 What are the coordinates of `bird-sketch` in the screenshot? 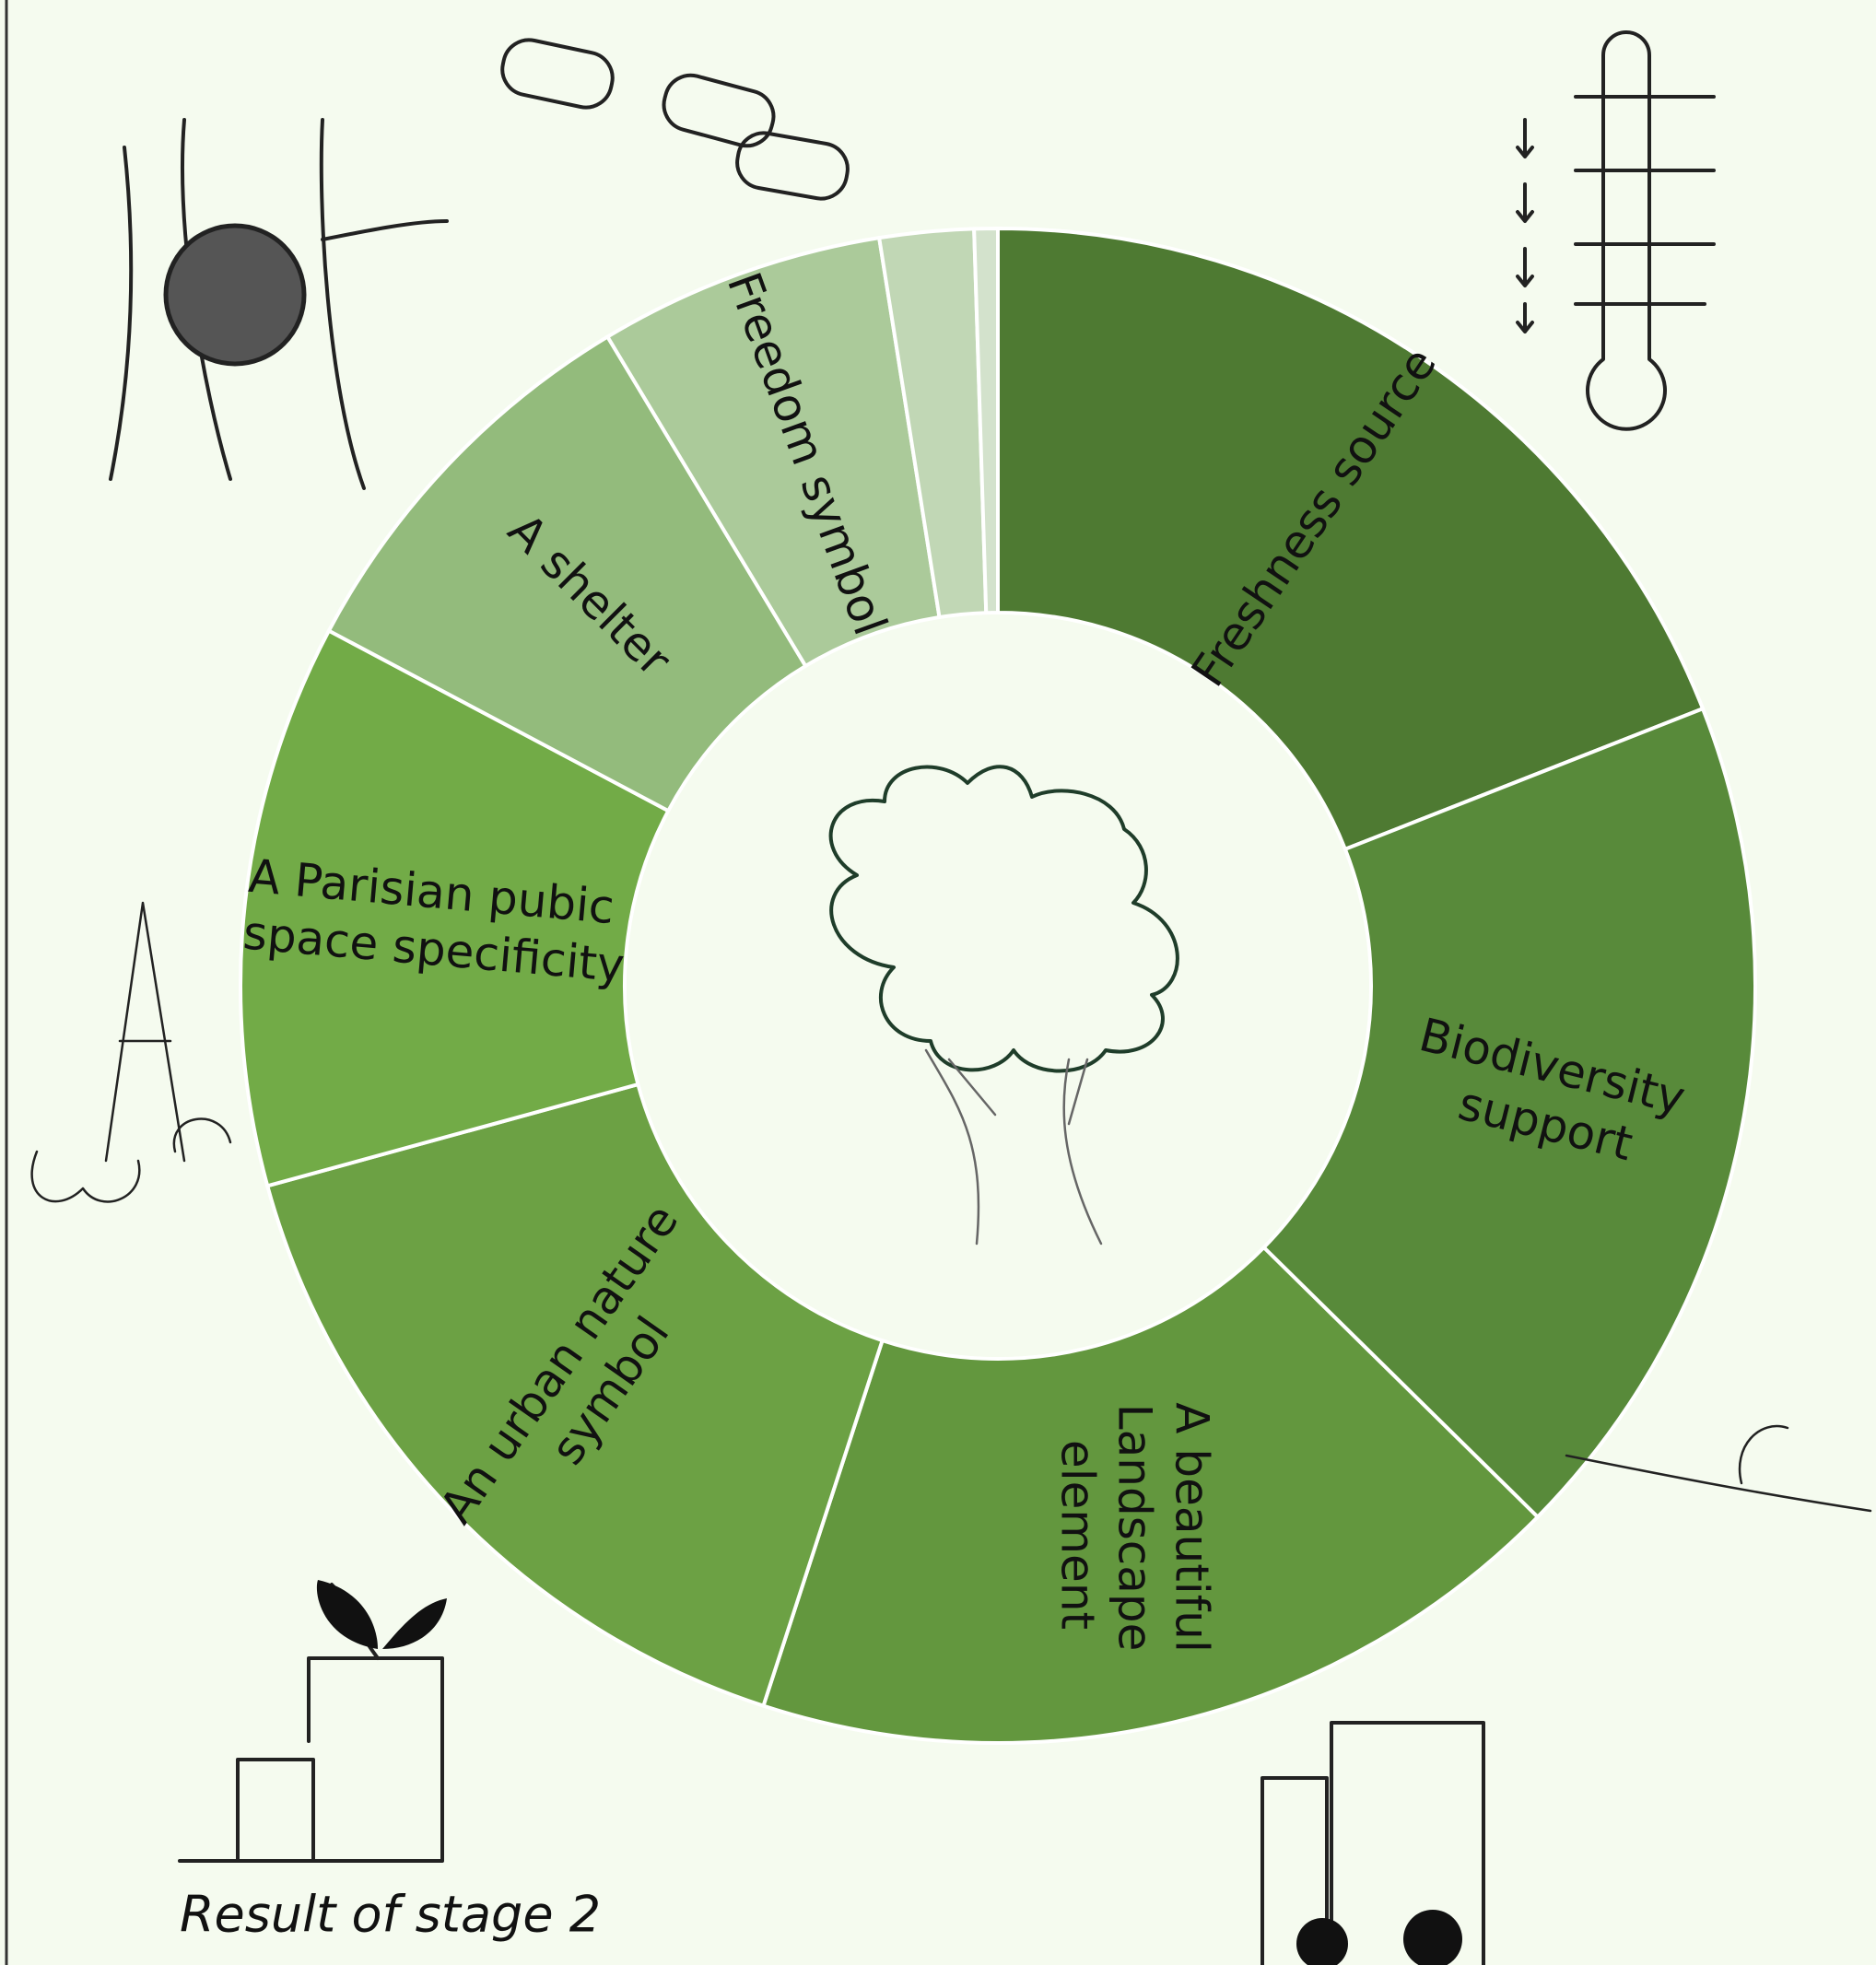 It's located at (1718, 1468).